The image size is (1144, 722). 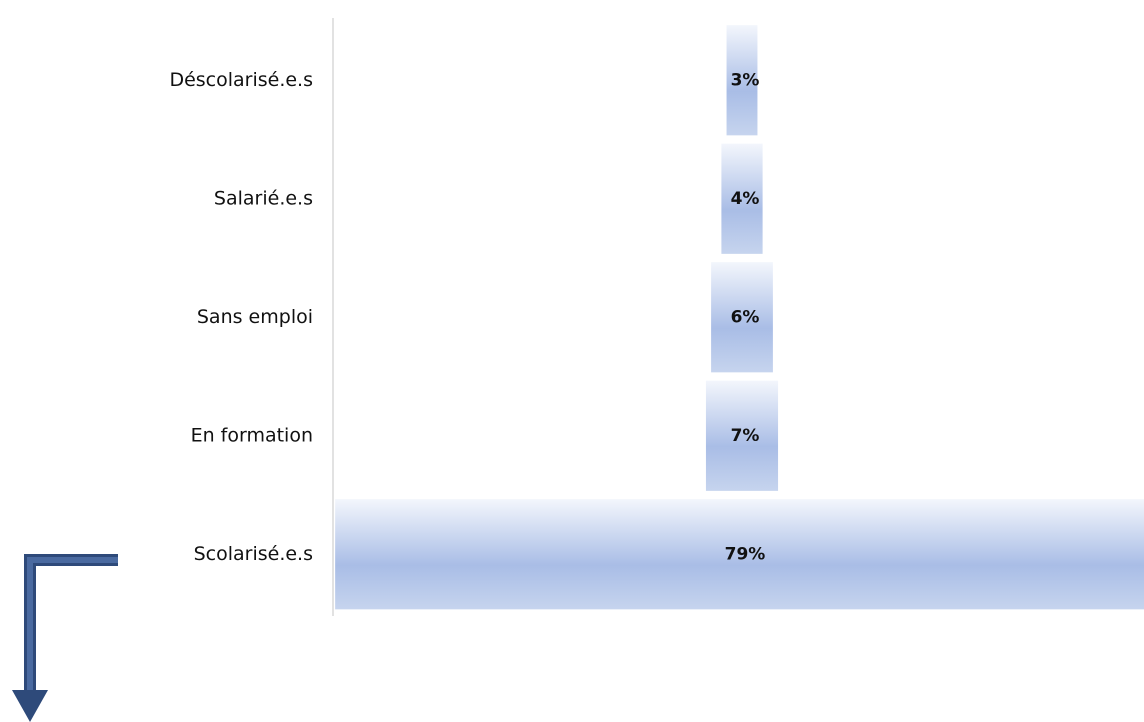 I want to click on category-label: Scolarisé.e.s, so click(x=253, y=554).